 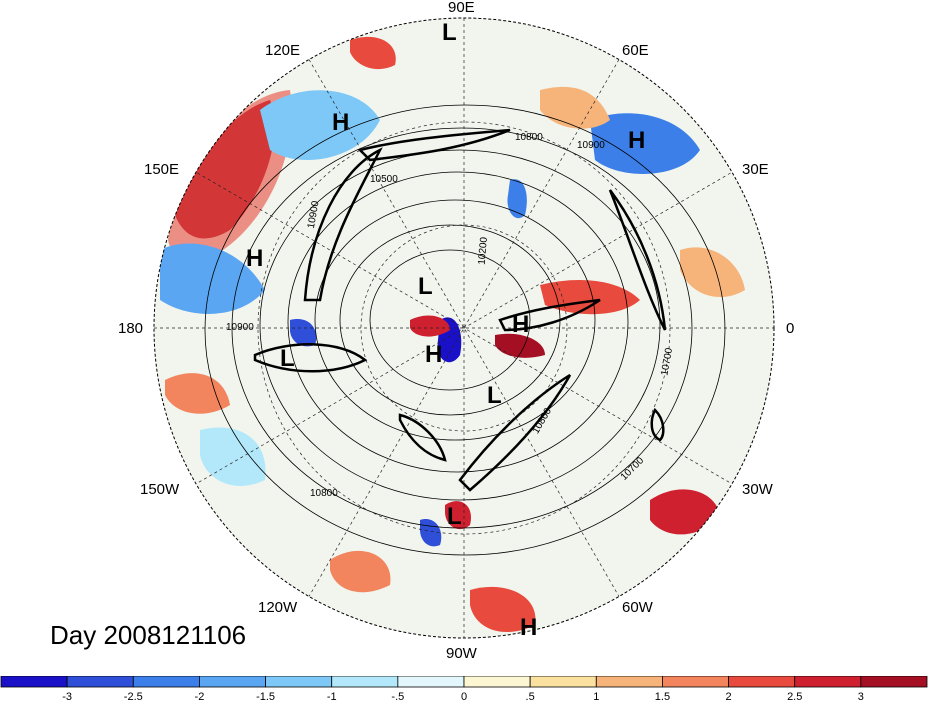 I want to click on pressure-center-h-east: H, so click(x=520, y=324).